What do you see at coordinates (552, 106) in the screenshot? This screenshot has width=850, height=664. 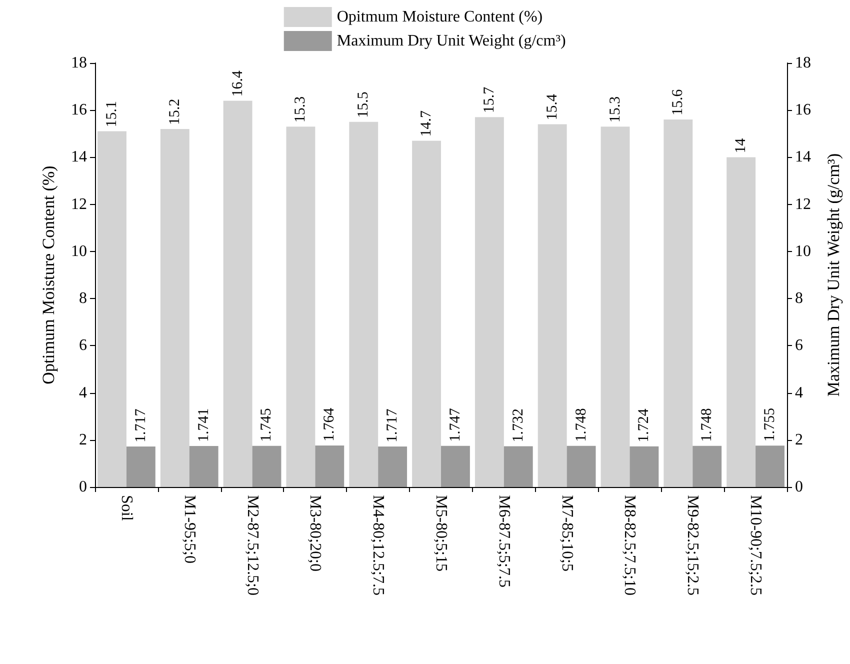 I see `data-label: 15.4` at bounding box center [552, 106].